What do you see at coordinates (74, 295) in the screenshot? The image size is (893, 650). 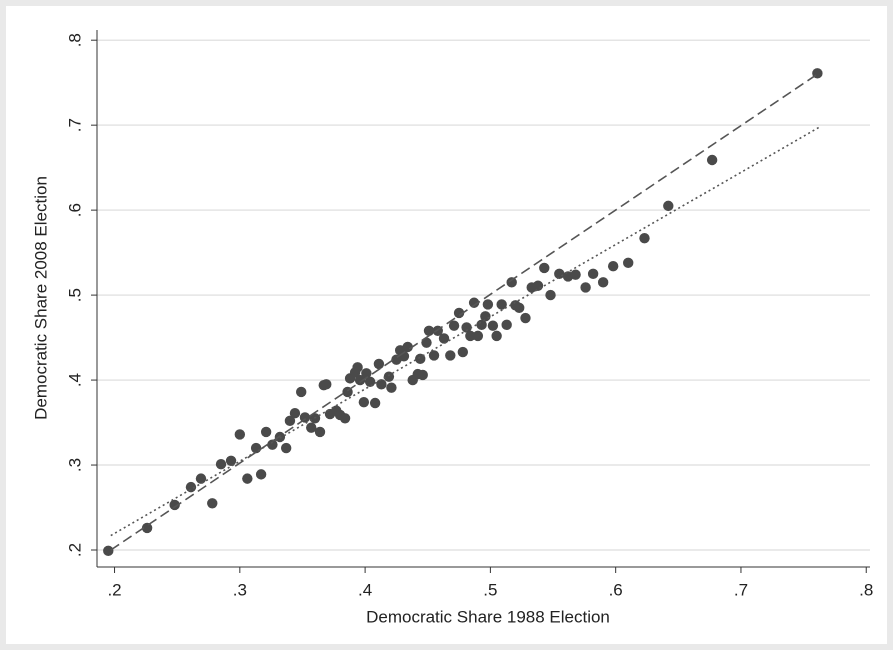 I see `y-tick-label: .5` at bounding box center [74, 295].